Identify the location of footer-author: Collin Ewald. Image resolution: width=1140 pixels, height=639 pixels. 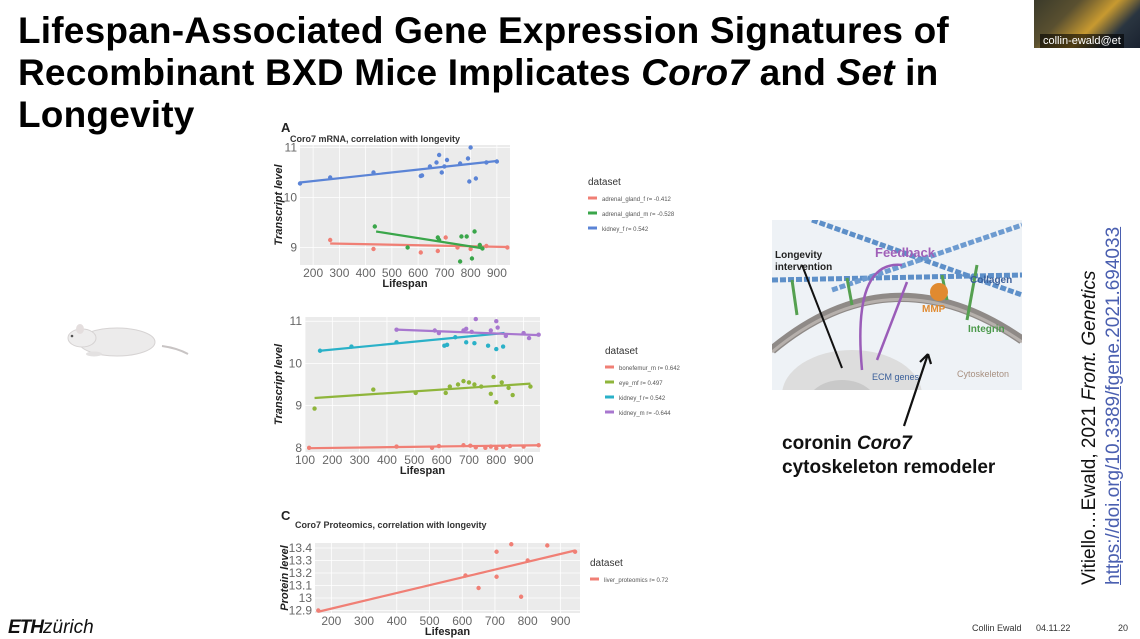
(997, 628).